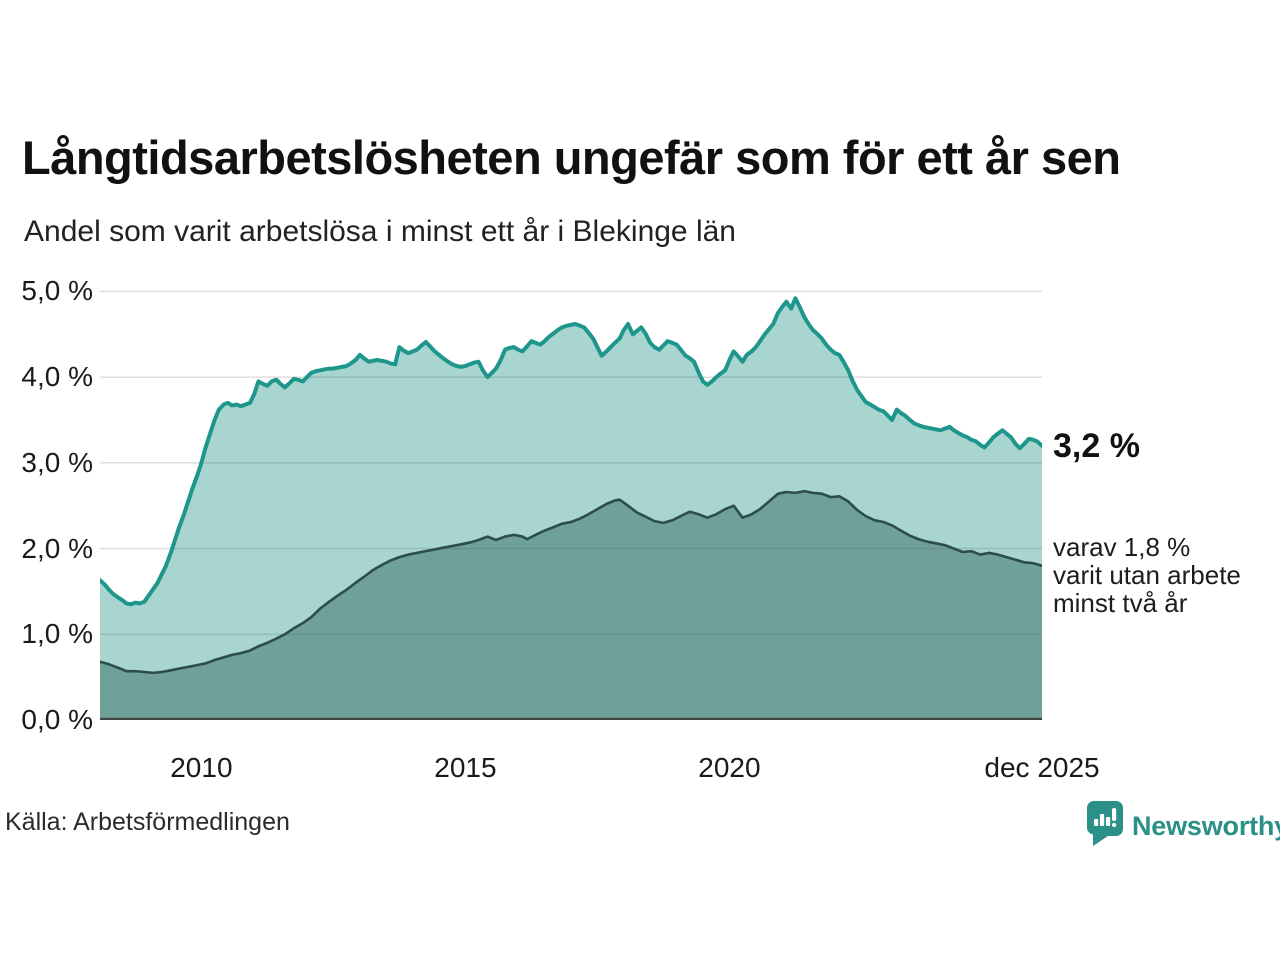 This screenshot has height=960, width=1280. I want to click on secondary-annotation-line1: varav 1,8 %, so click(1122, 547).